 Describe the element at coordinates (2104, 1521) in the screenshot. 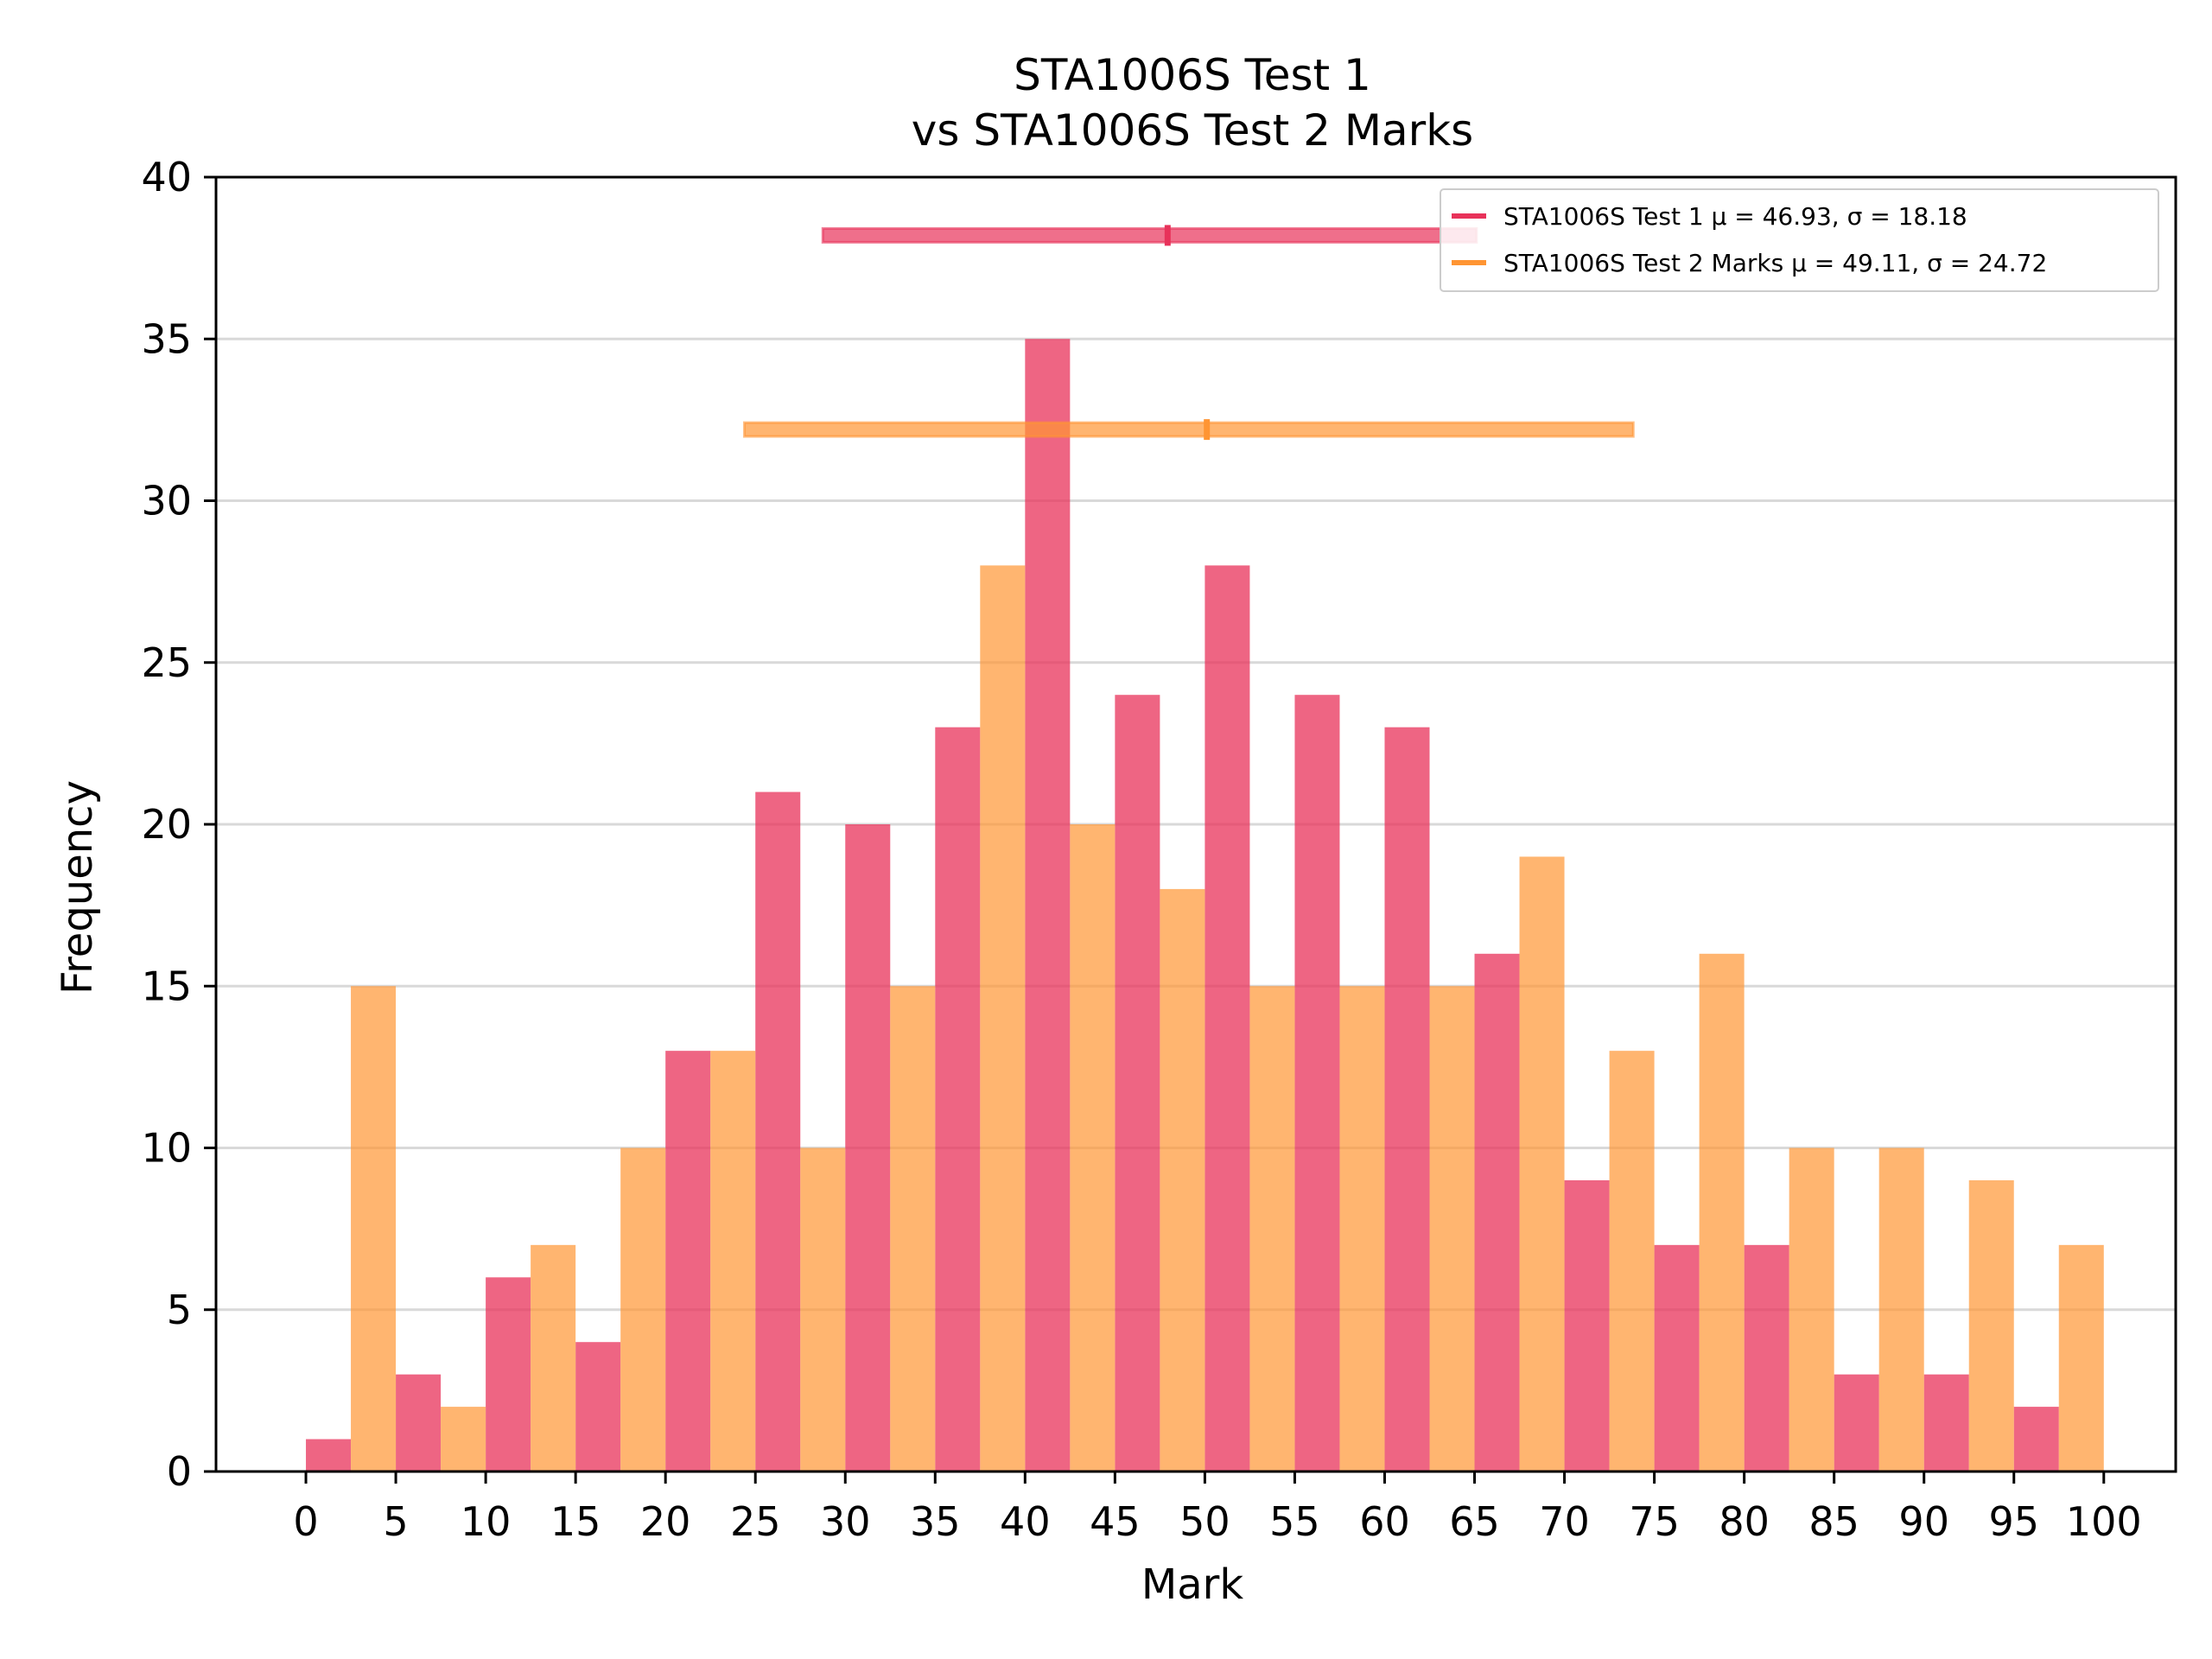

I see `x-tick-label-100: 100` at that location.